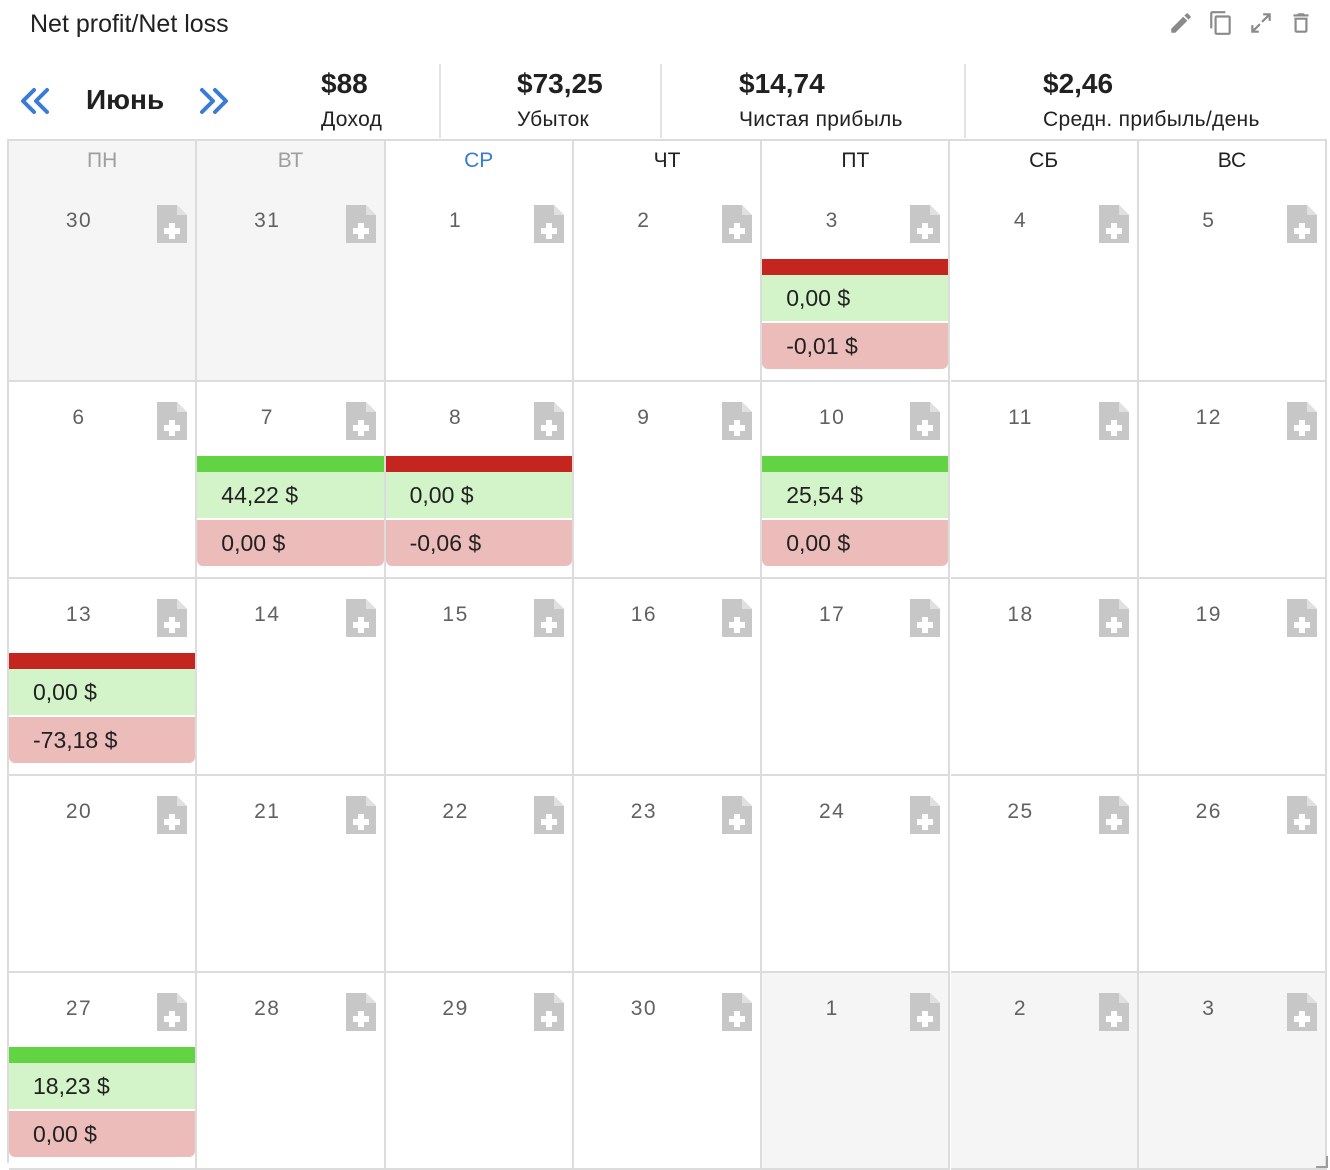  I want to click on double-chevron-left-icon, so click(35, 101).